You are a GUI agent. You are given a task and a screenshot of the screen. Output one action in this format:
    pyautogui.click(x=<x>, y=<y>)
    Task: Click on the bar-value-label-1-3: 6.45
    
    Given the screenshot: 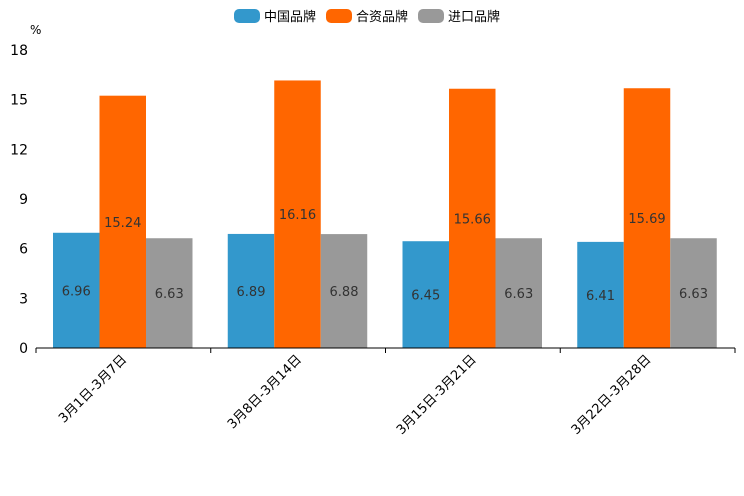 What is the action you would take?
    pyautogui.click(x=425, y=296)
    